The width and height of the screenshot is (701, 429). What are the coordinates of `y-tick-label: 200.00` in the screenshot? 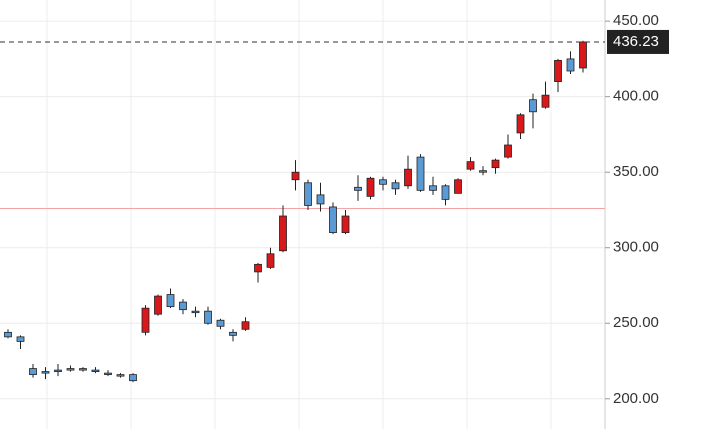 It's located at (636, 398).